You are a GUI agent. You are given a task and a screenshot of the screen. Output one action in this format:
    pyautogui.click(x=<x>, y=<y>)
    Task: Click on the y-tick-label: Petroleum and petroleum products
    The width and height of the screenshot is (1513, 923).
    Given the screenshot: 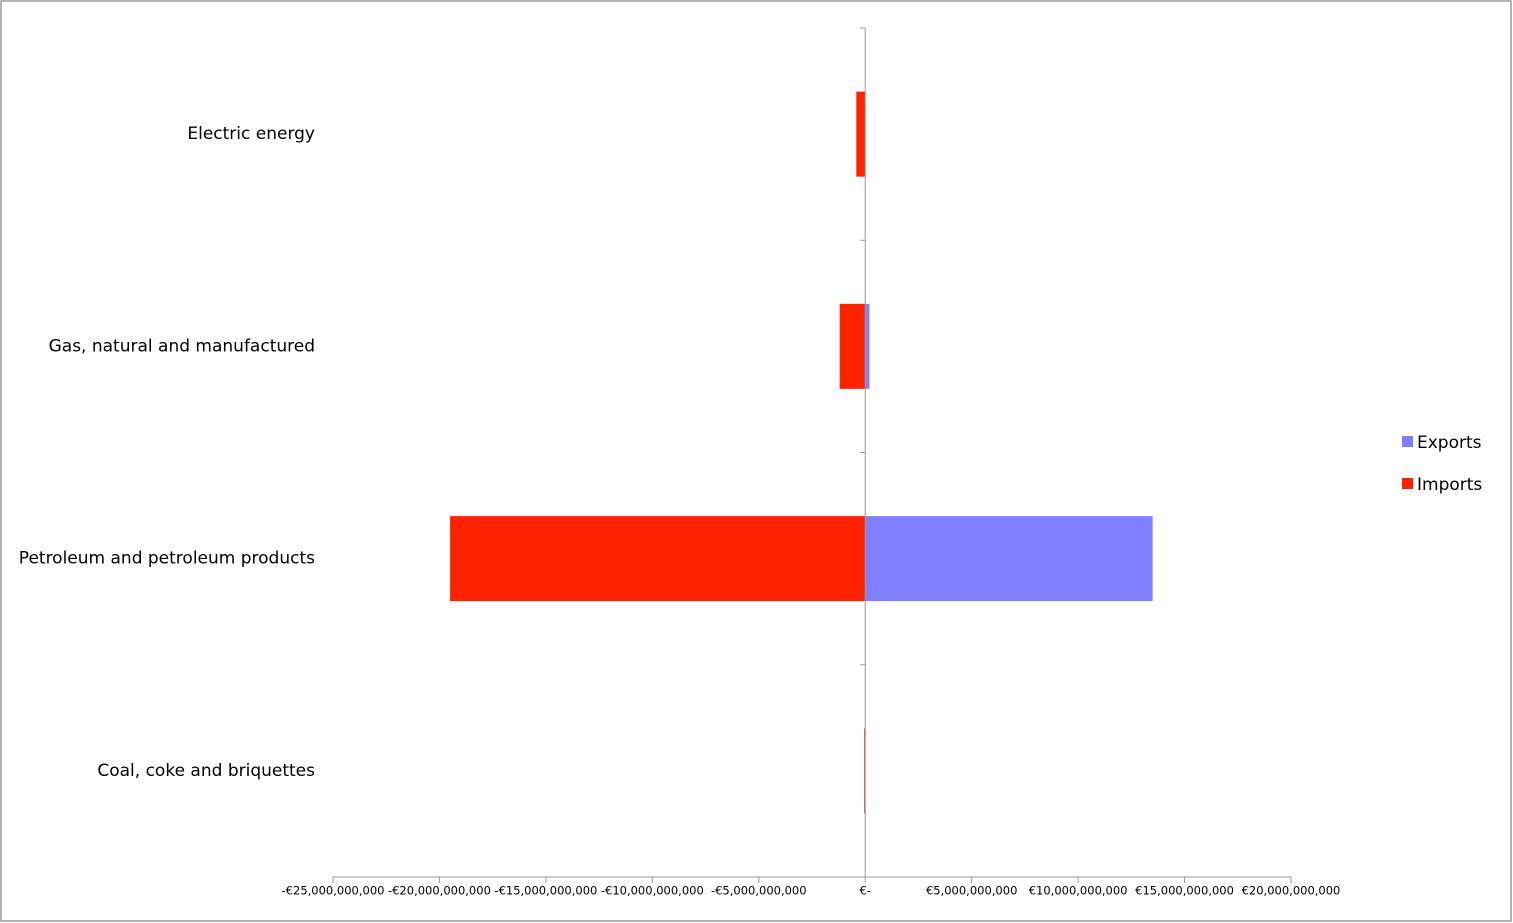 What is the action you would take?
    pyautogui.click(x=167, y=559)
    